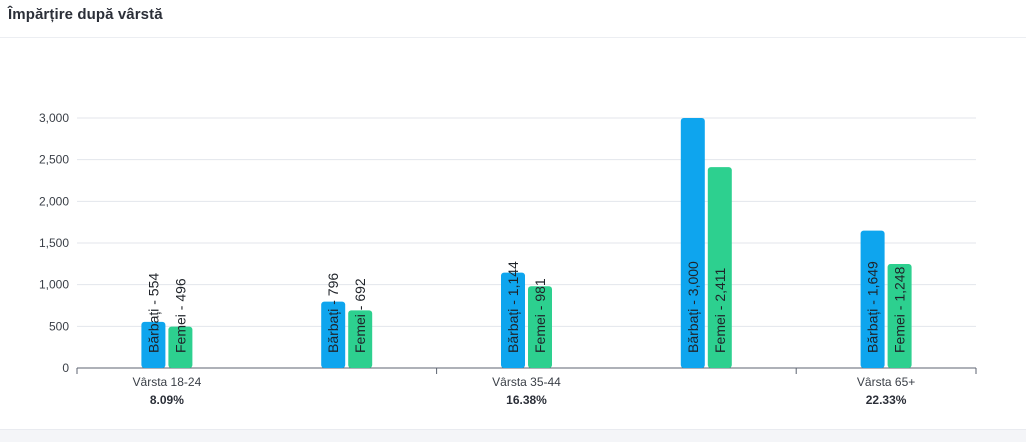 The width and height of the screenshot is (1026, 442). What do you see at coordinates (54, 160) in the screenshot?
I see `y-tick-label: 2,500` at bounding box center [54, 160].